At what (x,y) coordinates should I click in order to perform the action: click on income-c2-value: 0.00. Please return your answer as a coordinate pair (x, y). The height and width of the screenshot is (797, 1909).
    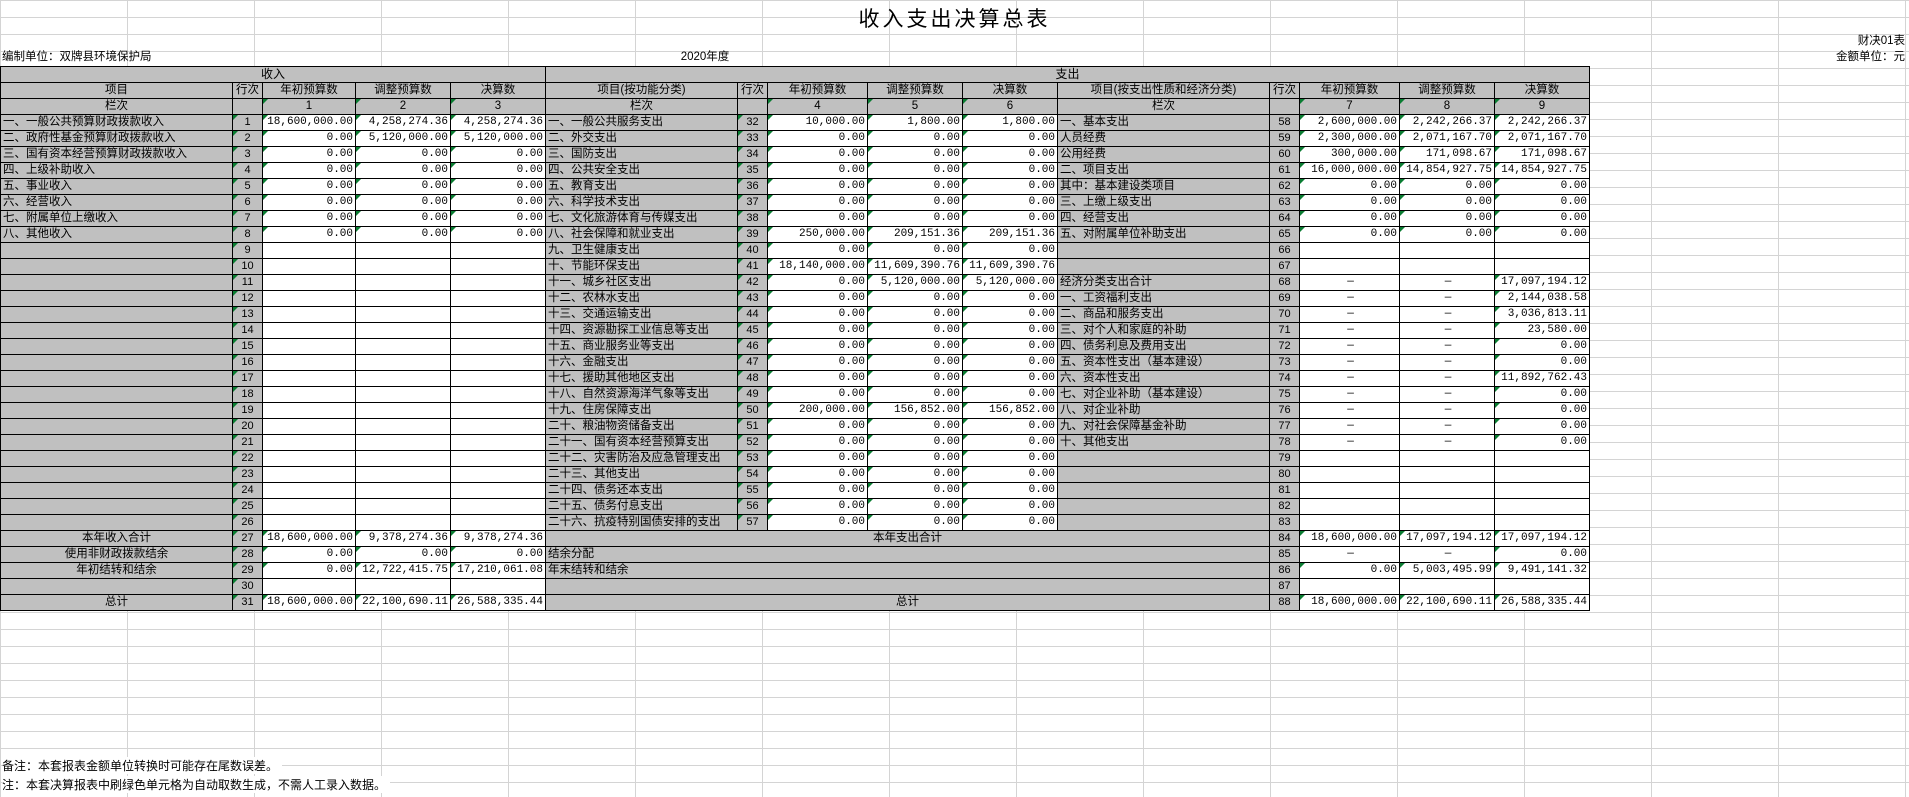
    Looking at the image, I should click on (403, 186).